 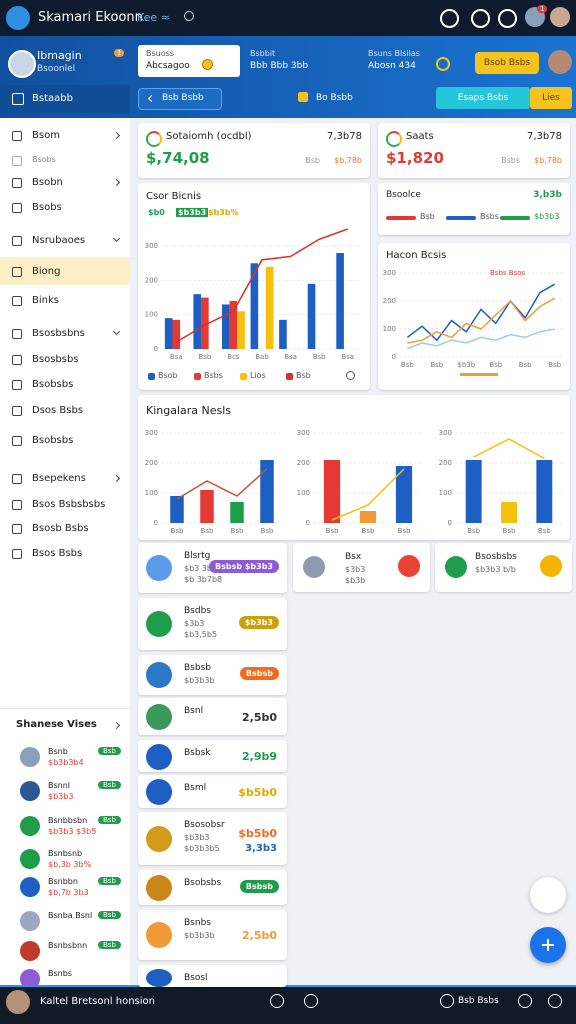 I want to click on favorite-name: Bsnb, so click(x=58, y=751).